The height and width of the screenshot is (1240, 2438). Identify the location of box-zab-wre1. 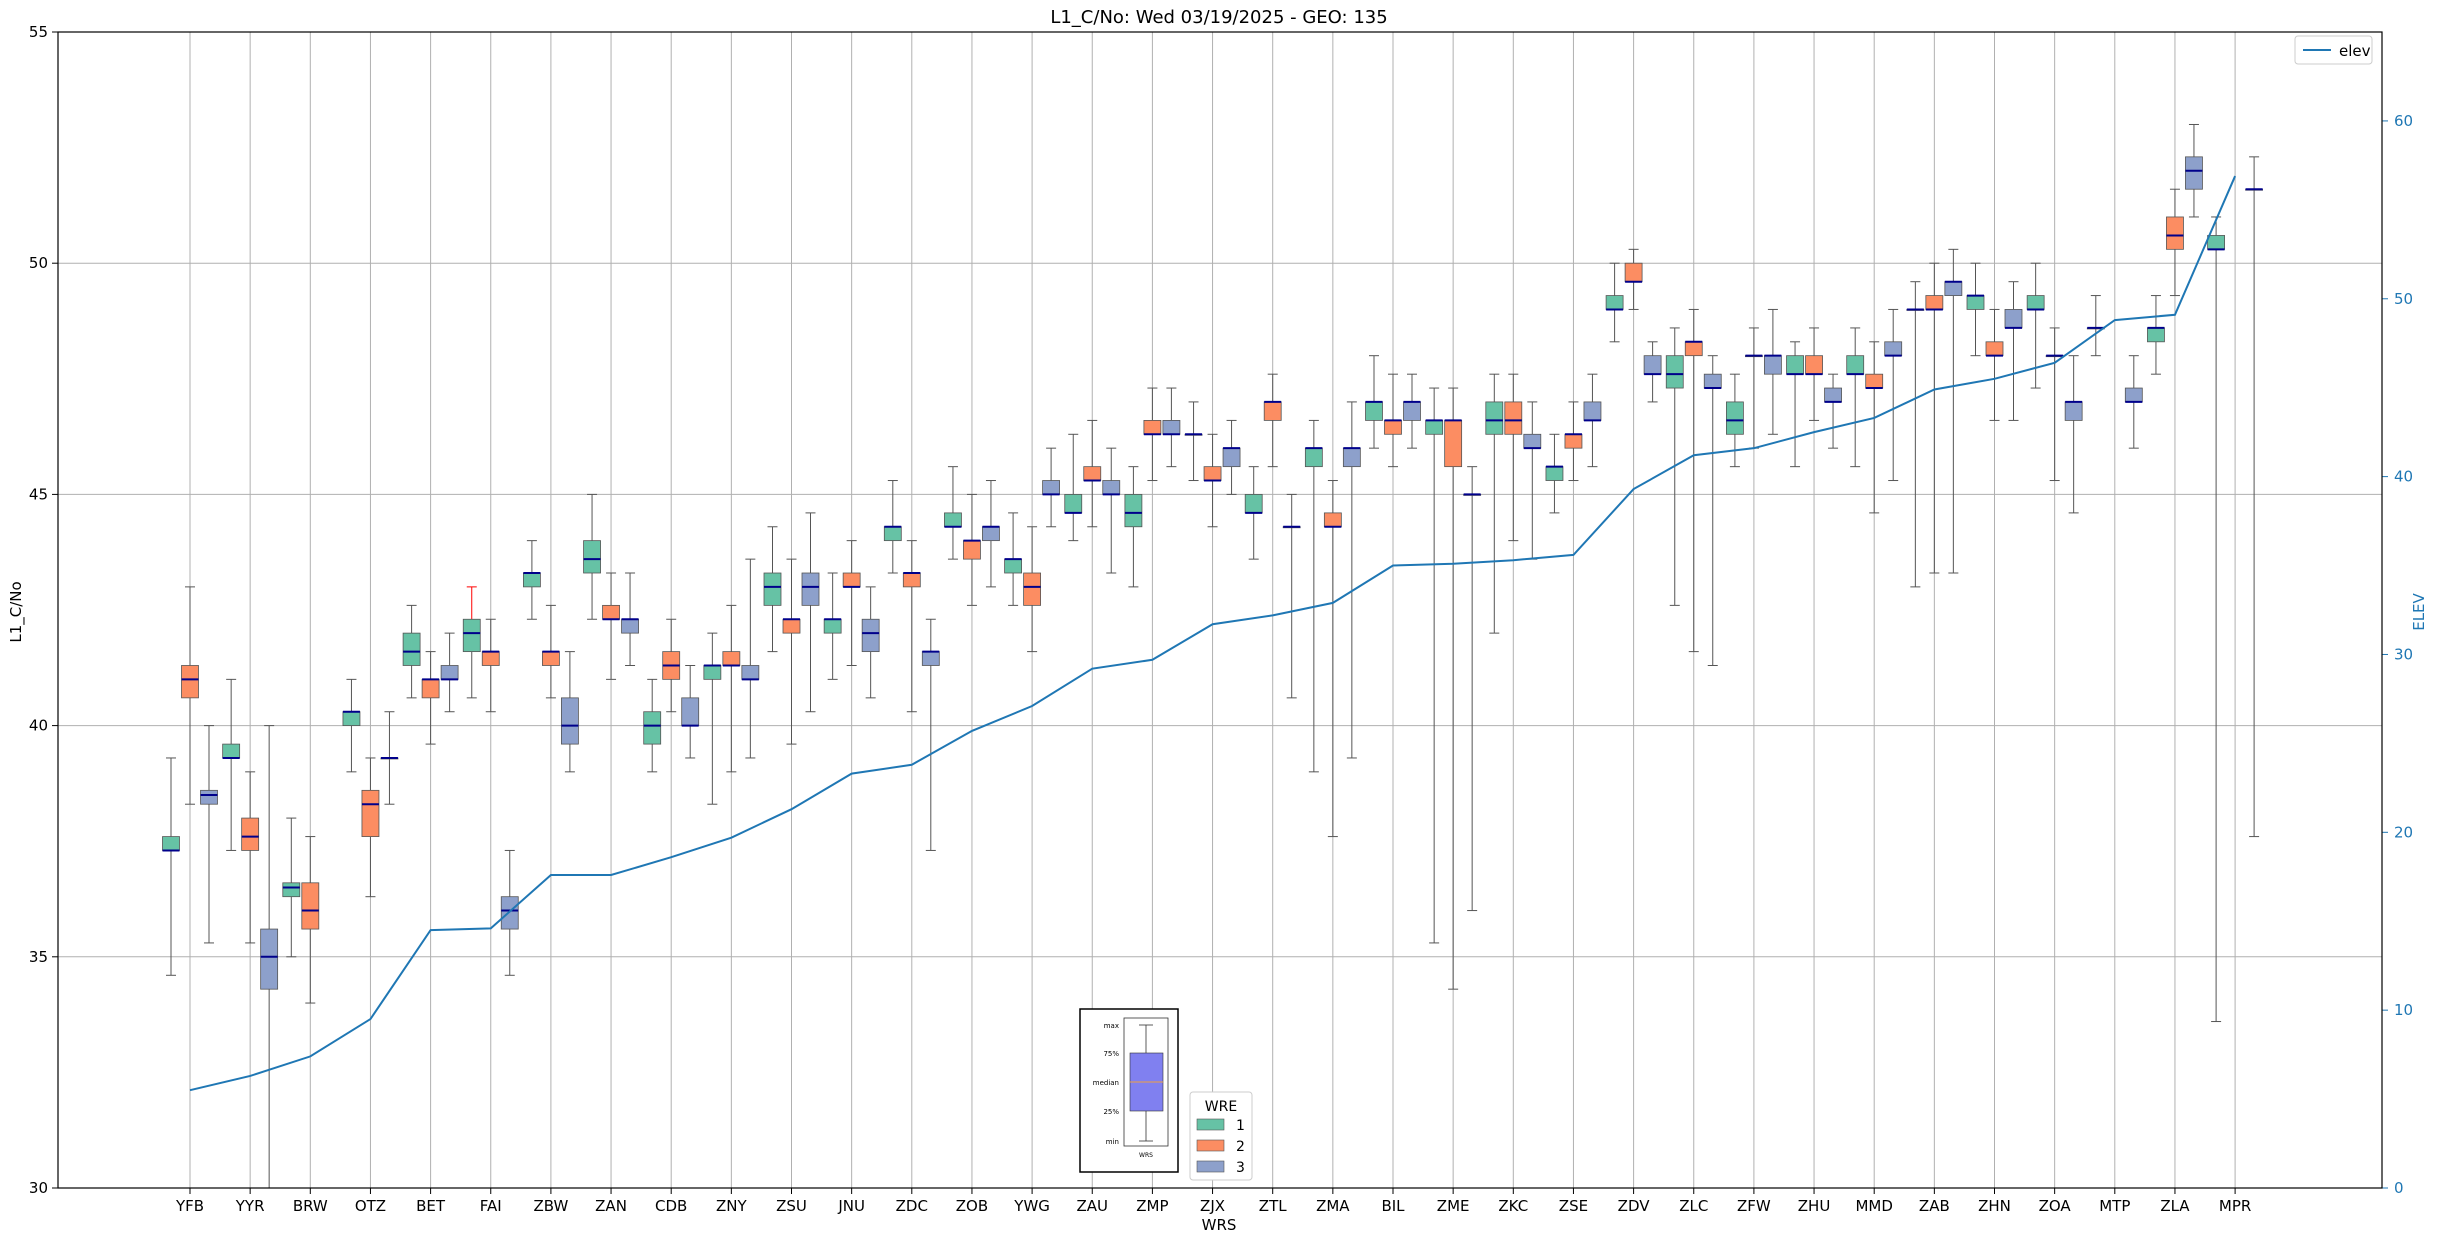
(1915, 434).